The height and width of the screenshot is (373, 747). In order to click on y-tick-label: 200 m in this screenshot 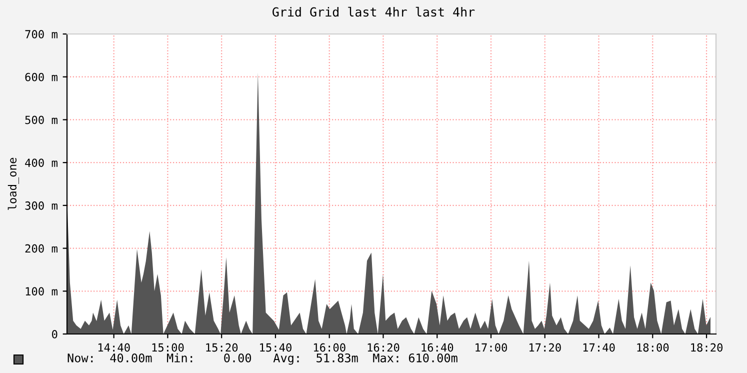, I will do `click(41, 248)`.